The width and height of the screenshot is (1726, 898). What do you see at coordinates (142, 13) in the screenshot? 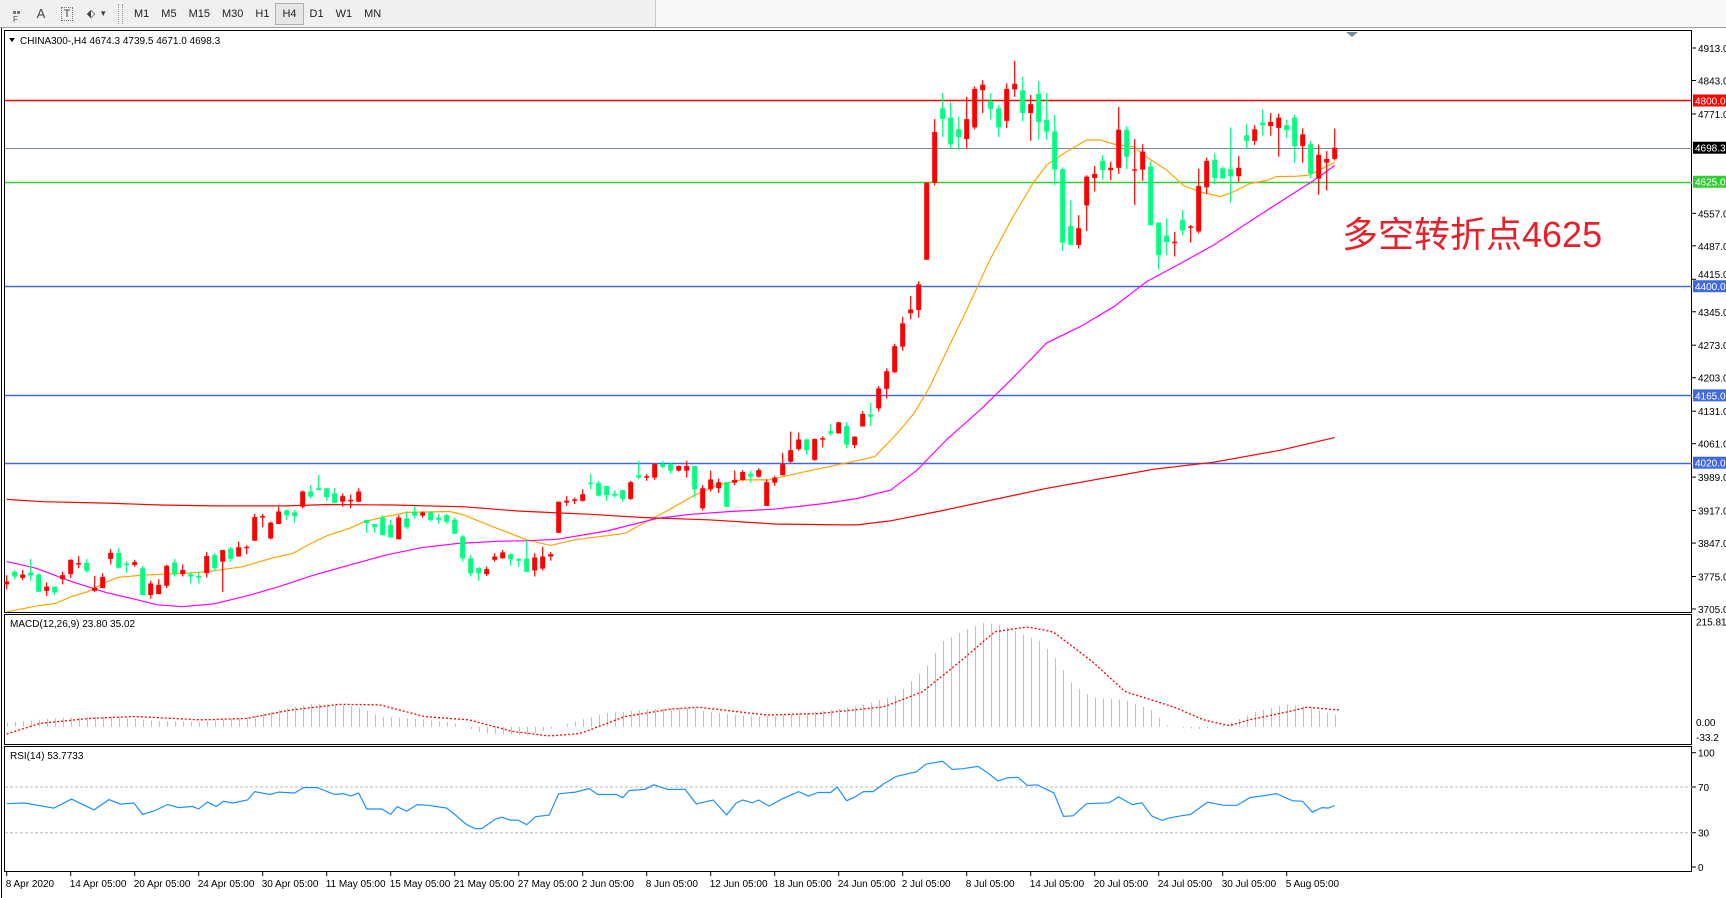
I see `timeframe-m1: M1` at bounding box center [142, 13].